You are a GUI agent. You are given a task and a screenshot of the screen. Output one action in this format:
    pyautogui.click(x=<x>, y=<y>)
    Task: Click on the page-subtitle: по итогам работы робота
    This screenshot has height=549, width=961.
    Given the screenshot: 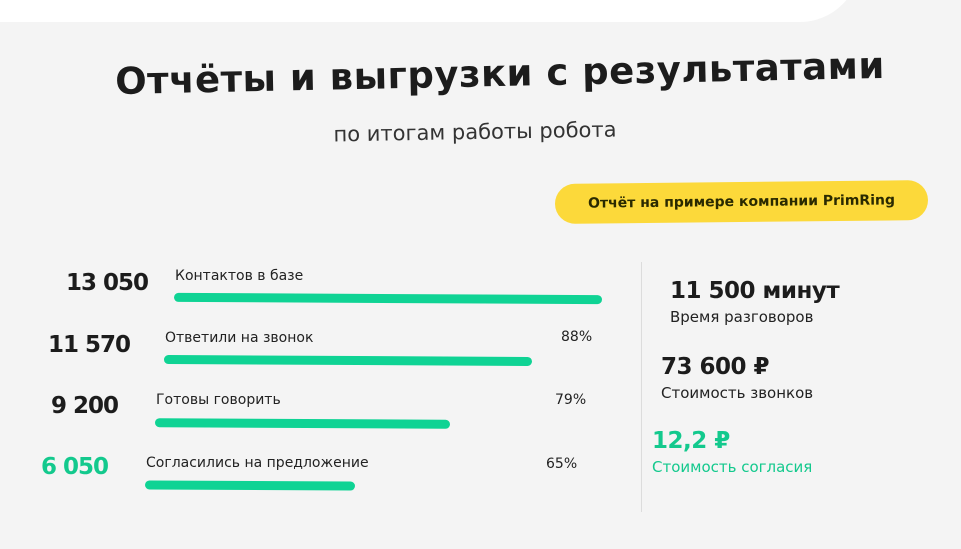 What is the action you would take?
    pyautogui.click(x=475, y=132)
    